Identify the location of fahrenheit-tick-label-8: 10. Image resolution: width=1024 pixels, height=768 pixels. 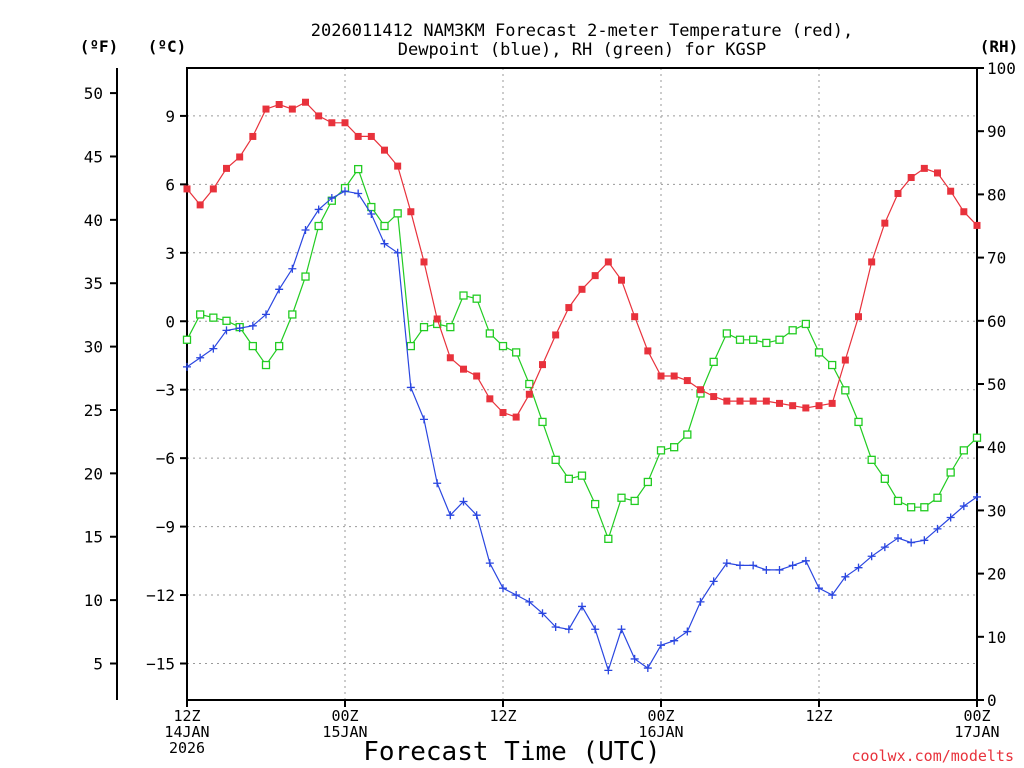
(93, 600).